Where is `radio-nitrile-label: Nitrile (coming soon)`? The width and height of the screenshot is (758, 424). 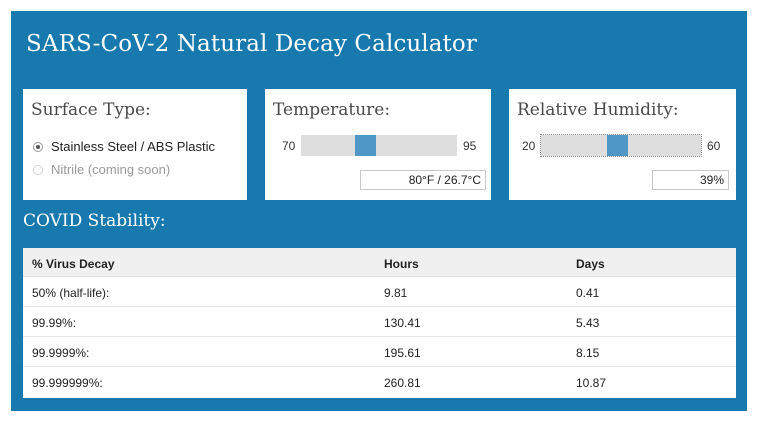
radio-nitrile-label: Nitrile (coming soon) is located at coordinates (111, 169).